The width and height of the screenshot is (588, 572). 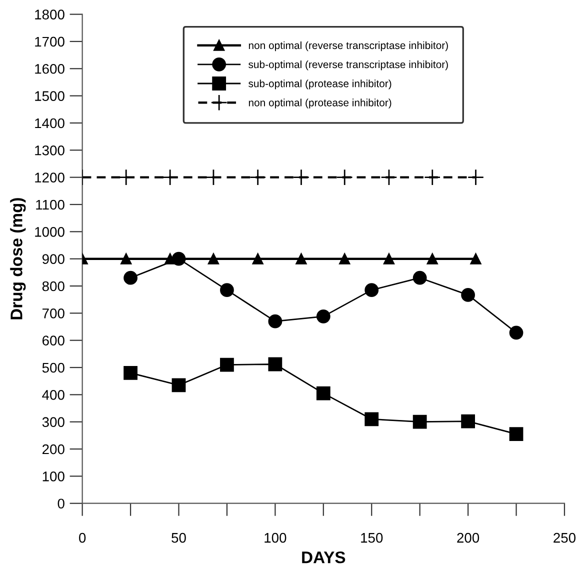 What do you see at coordinates (53, 395) in the screenshot?
I see `y-tick-label: 400` at bounding box center [53, 395].